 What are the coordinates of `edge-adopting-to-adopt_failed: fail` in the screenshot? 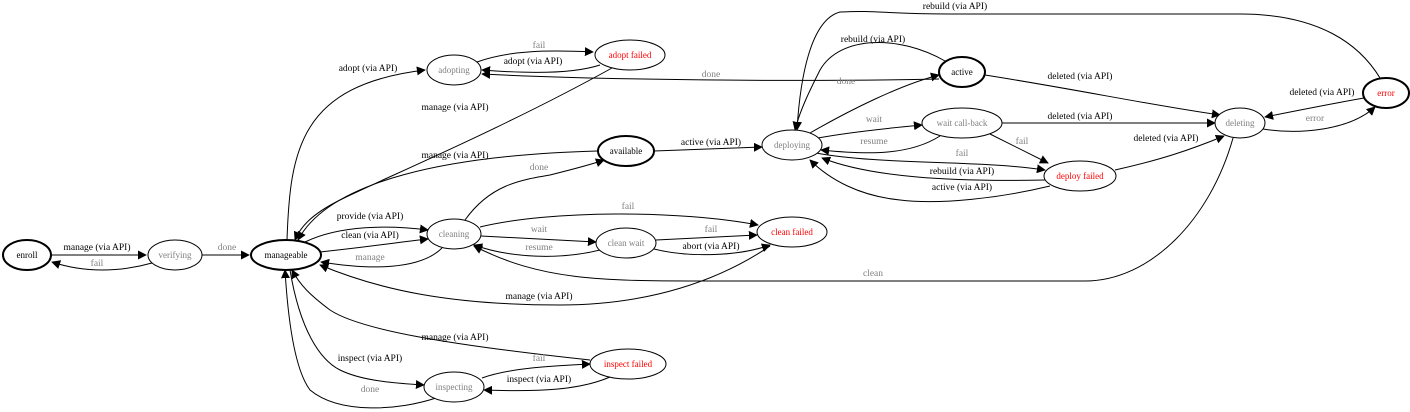 It's located at (535, 51).